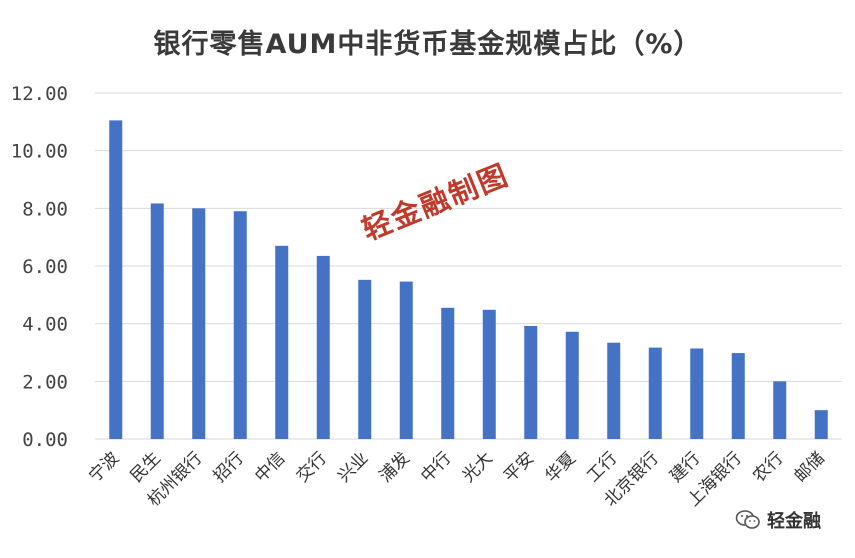 The height and width of the screenshot is (558, 855). What do you see at coordinates (436, 467) in the screenshot?
I see `x-tick-label: 中行` at bounding box center [436, 467].